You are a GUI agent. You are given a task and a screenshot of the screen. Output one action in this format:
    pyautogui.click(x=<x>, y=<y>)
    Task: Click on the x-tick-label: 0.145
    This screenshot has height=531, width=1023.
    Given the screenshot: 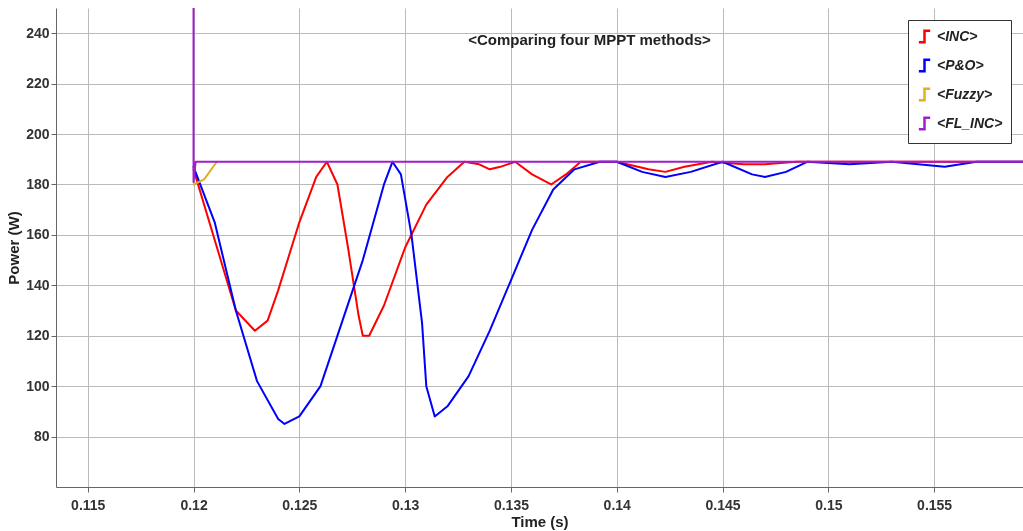 What is the action you would take?
    pyautogui.click(x=723, y=504)
    